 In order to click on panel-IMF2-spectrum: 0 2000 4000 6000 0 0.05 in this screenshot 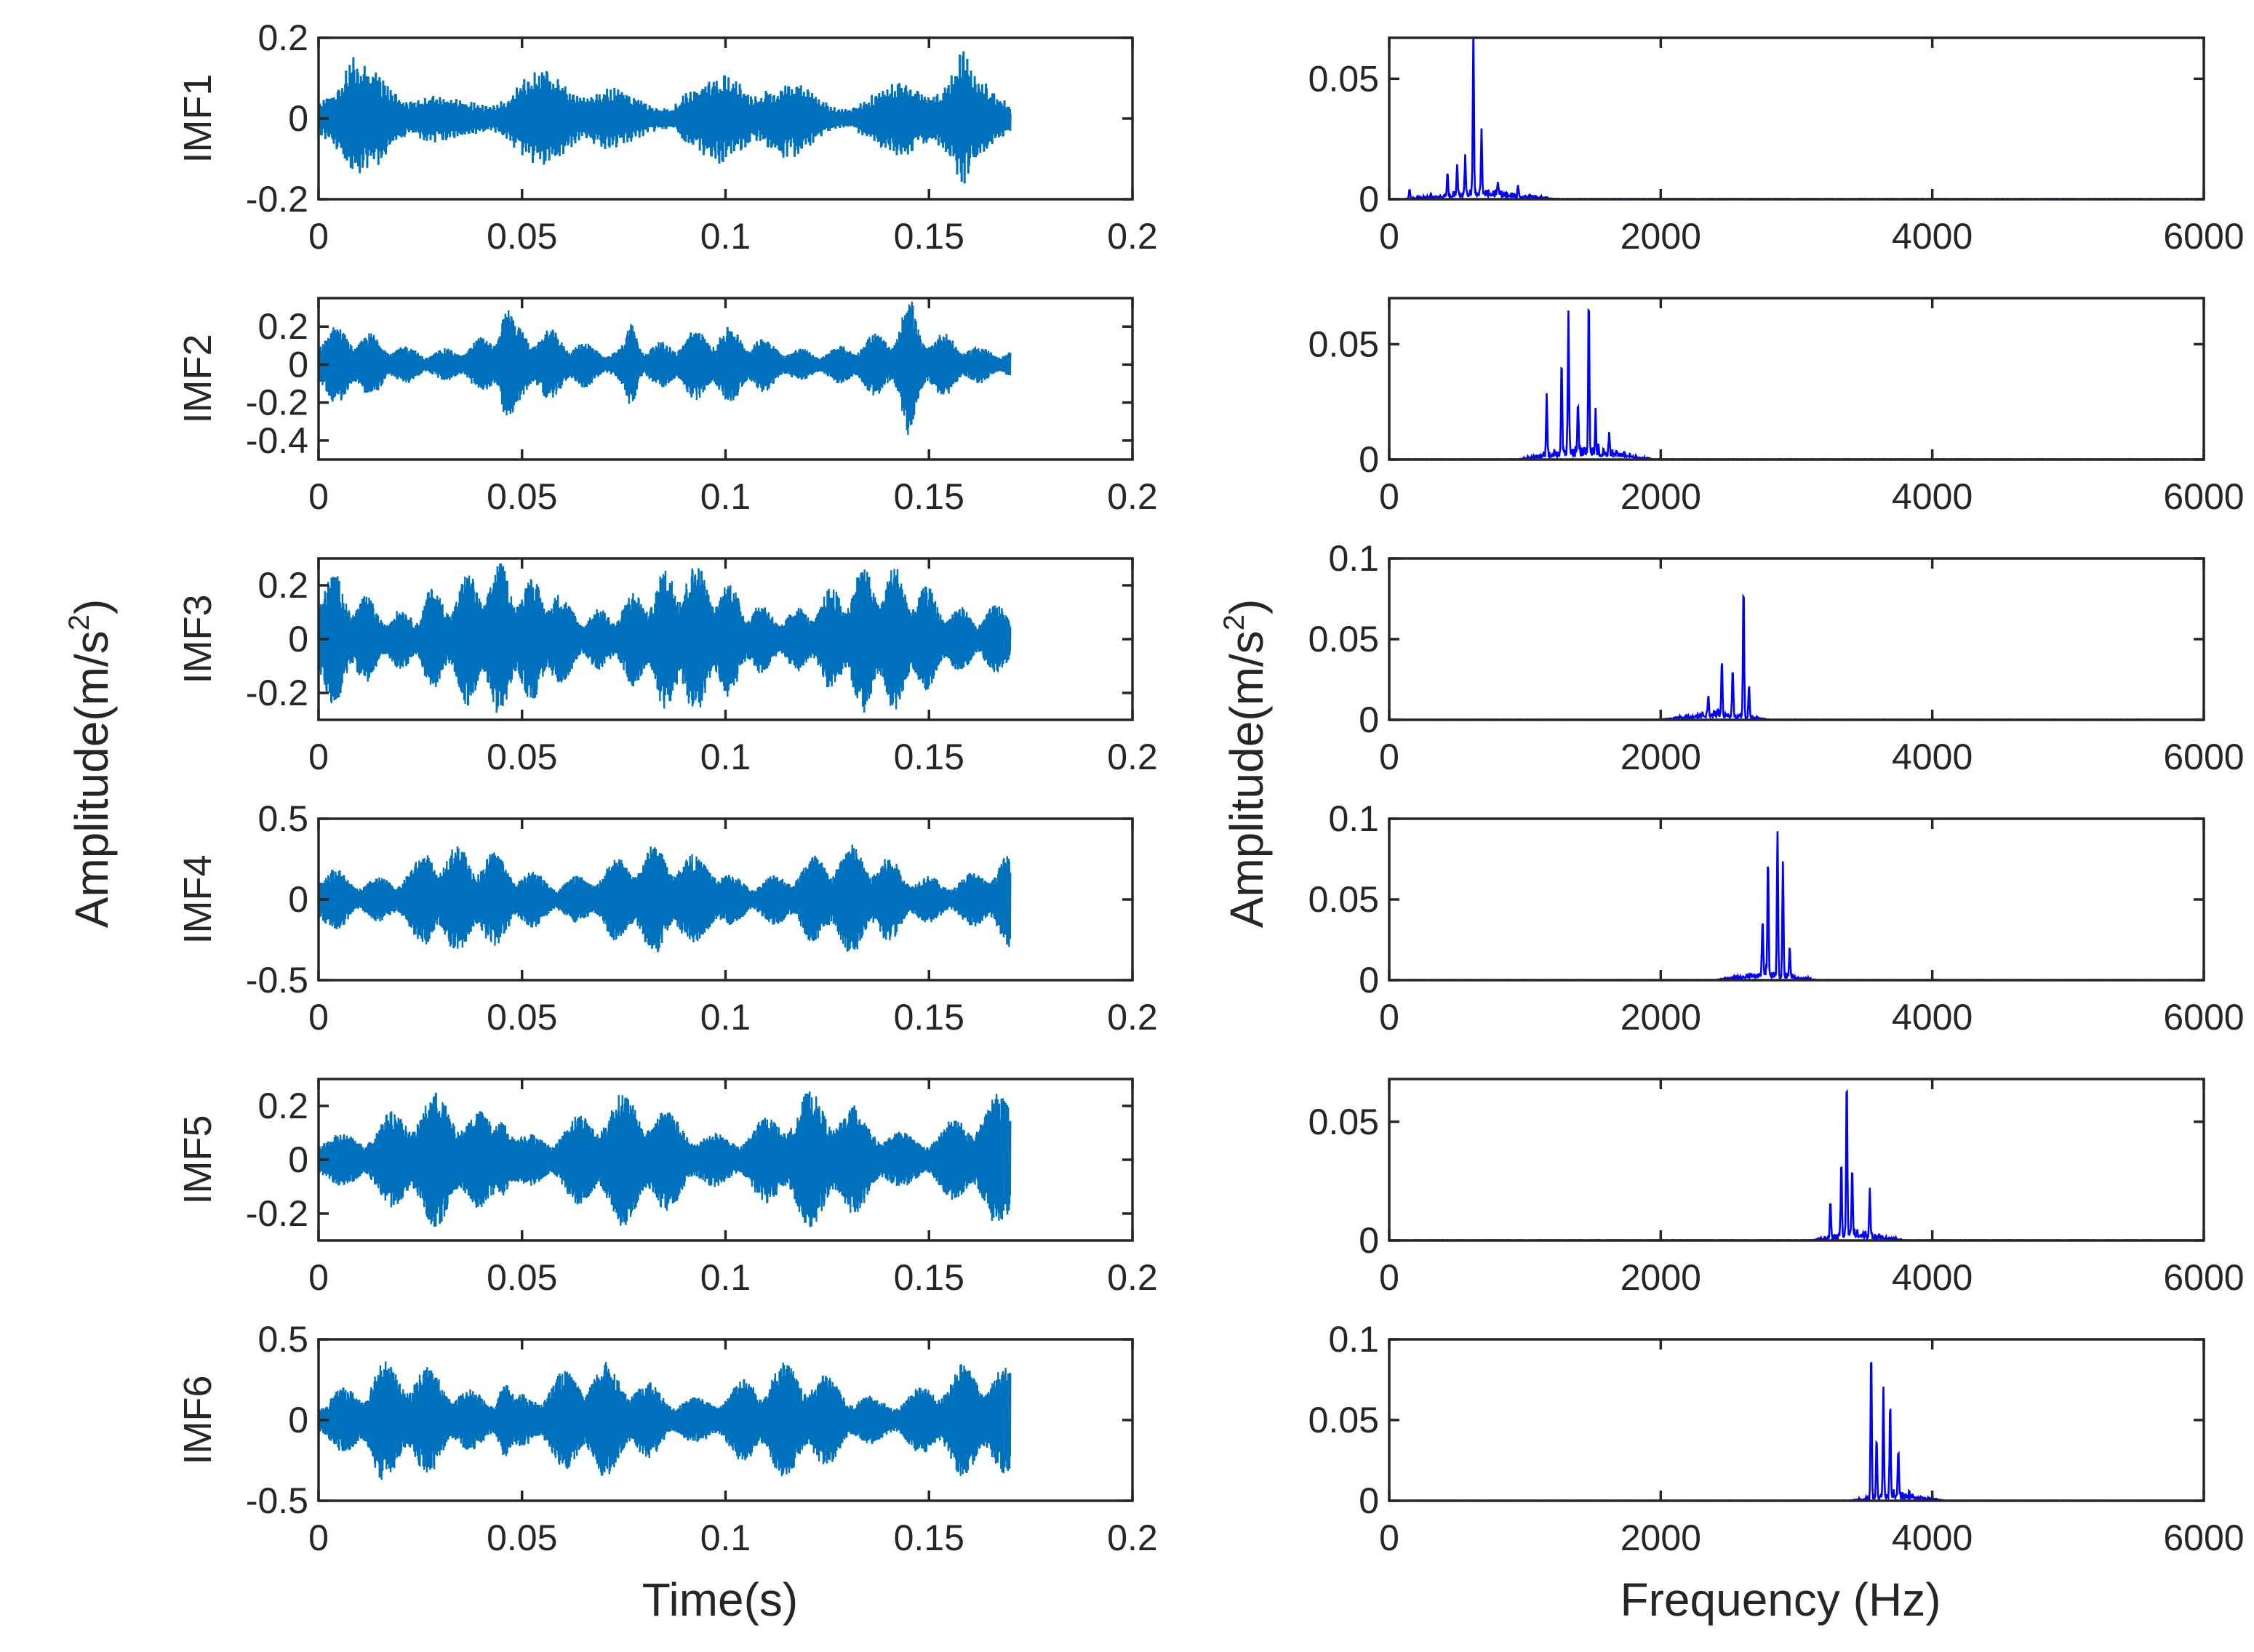, I will do `click(1776, 407)`.